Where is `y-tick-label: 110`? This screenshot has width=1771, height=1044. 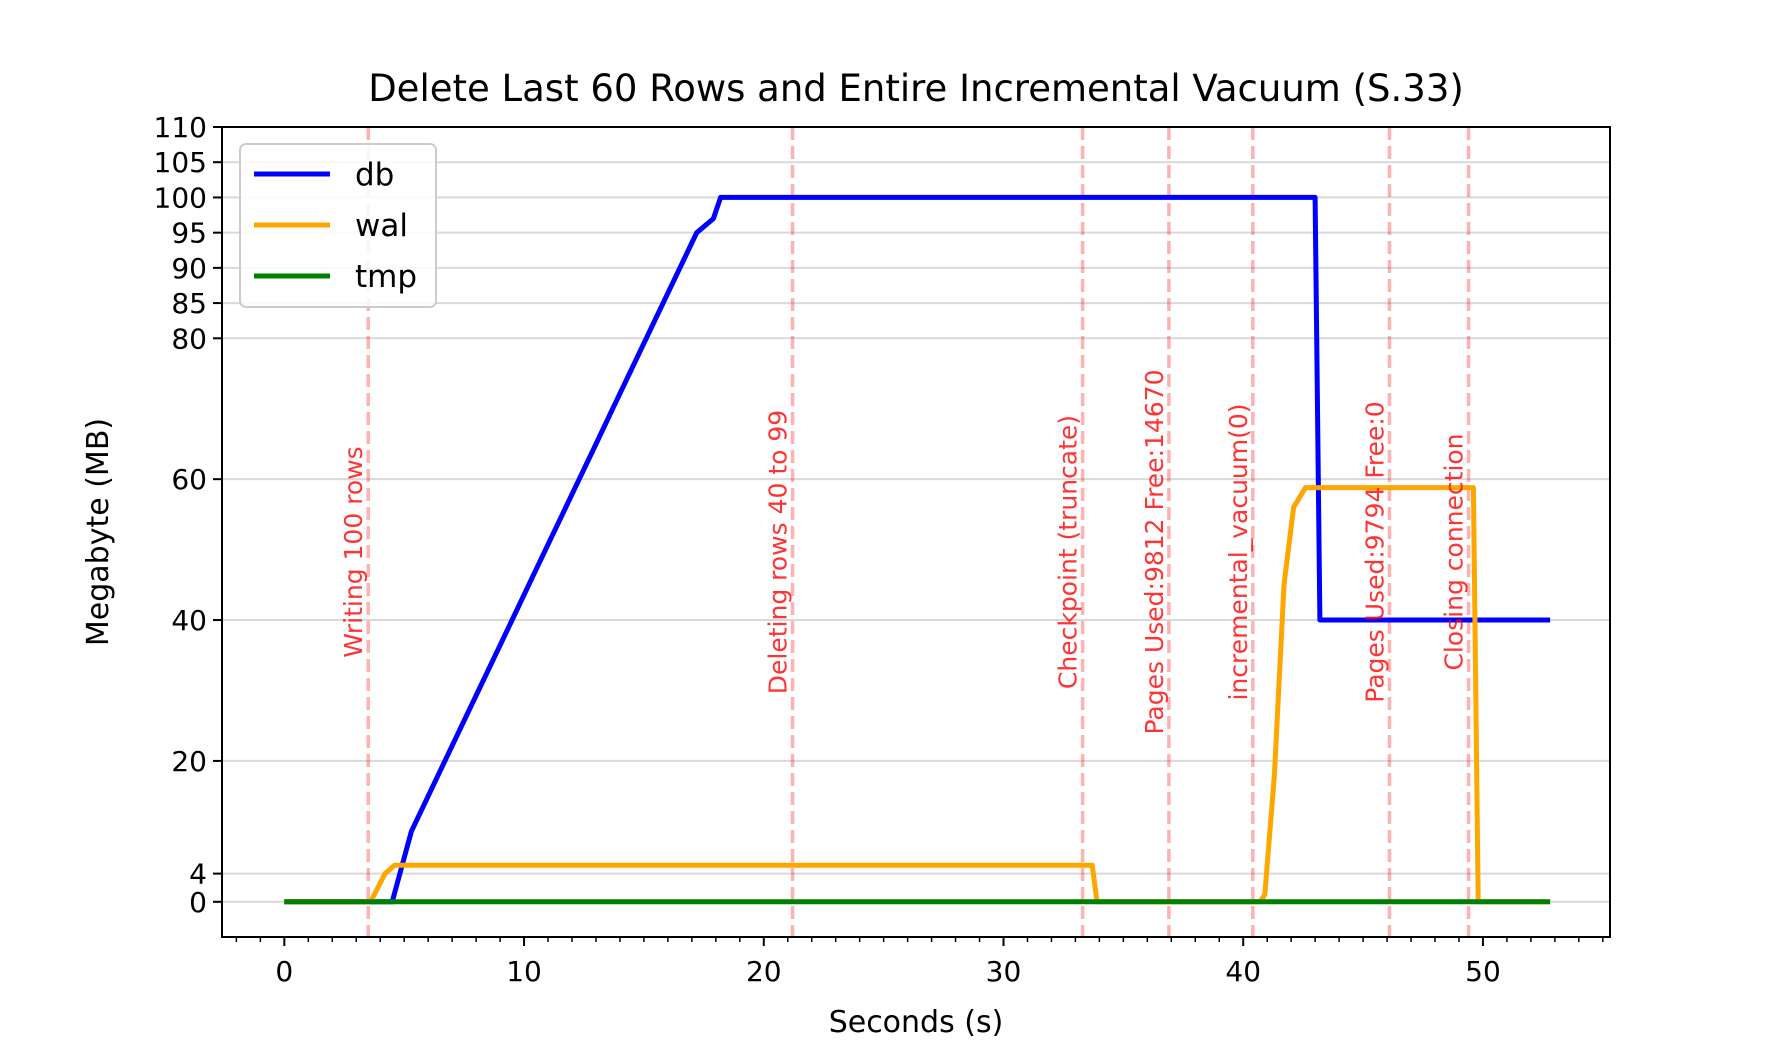
y-tick-label: 110 is located at coordinates (180, 127).